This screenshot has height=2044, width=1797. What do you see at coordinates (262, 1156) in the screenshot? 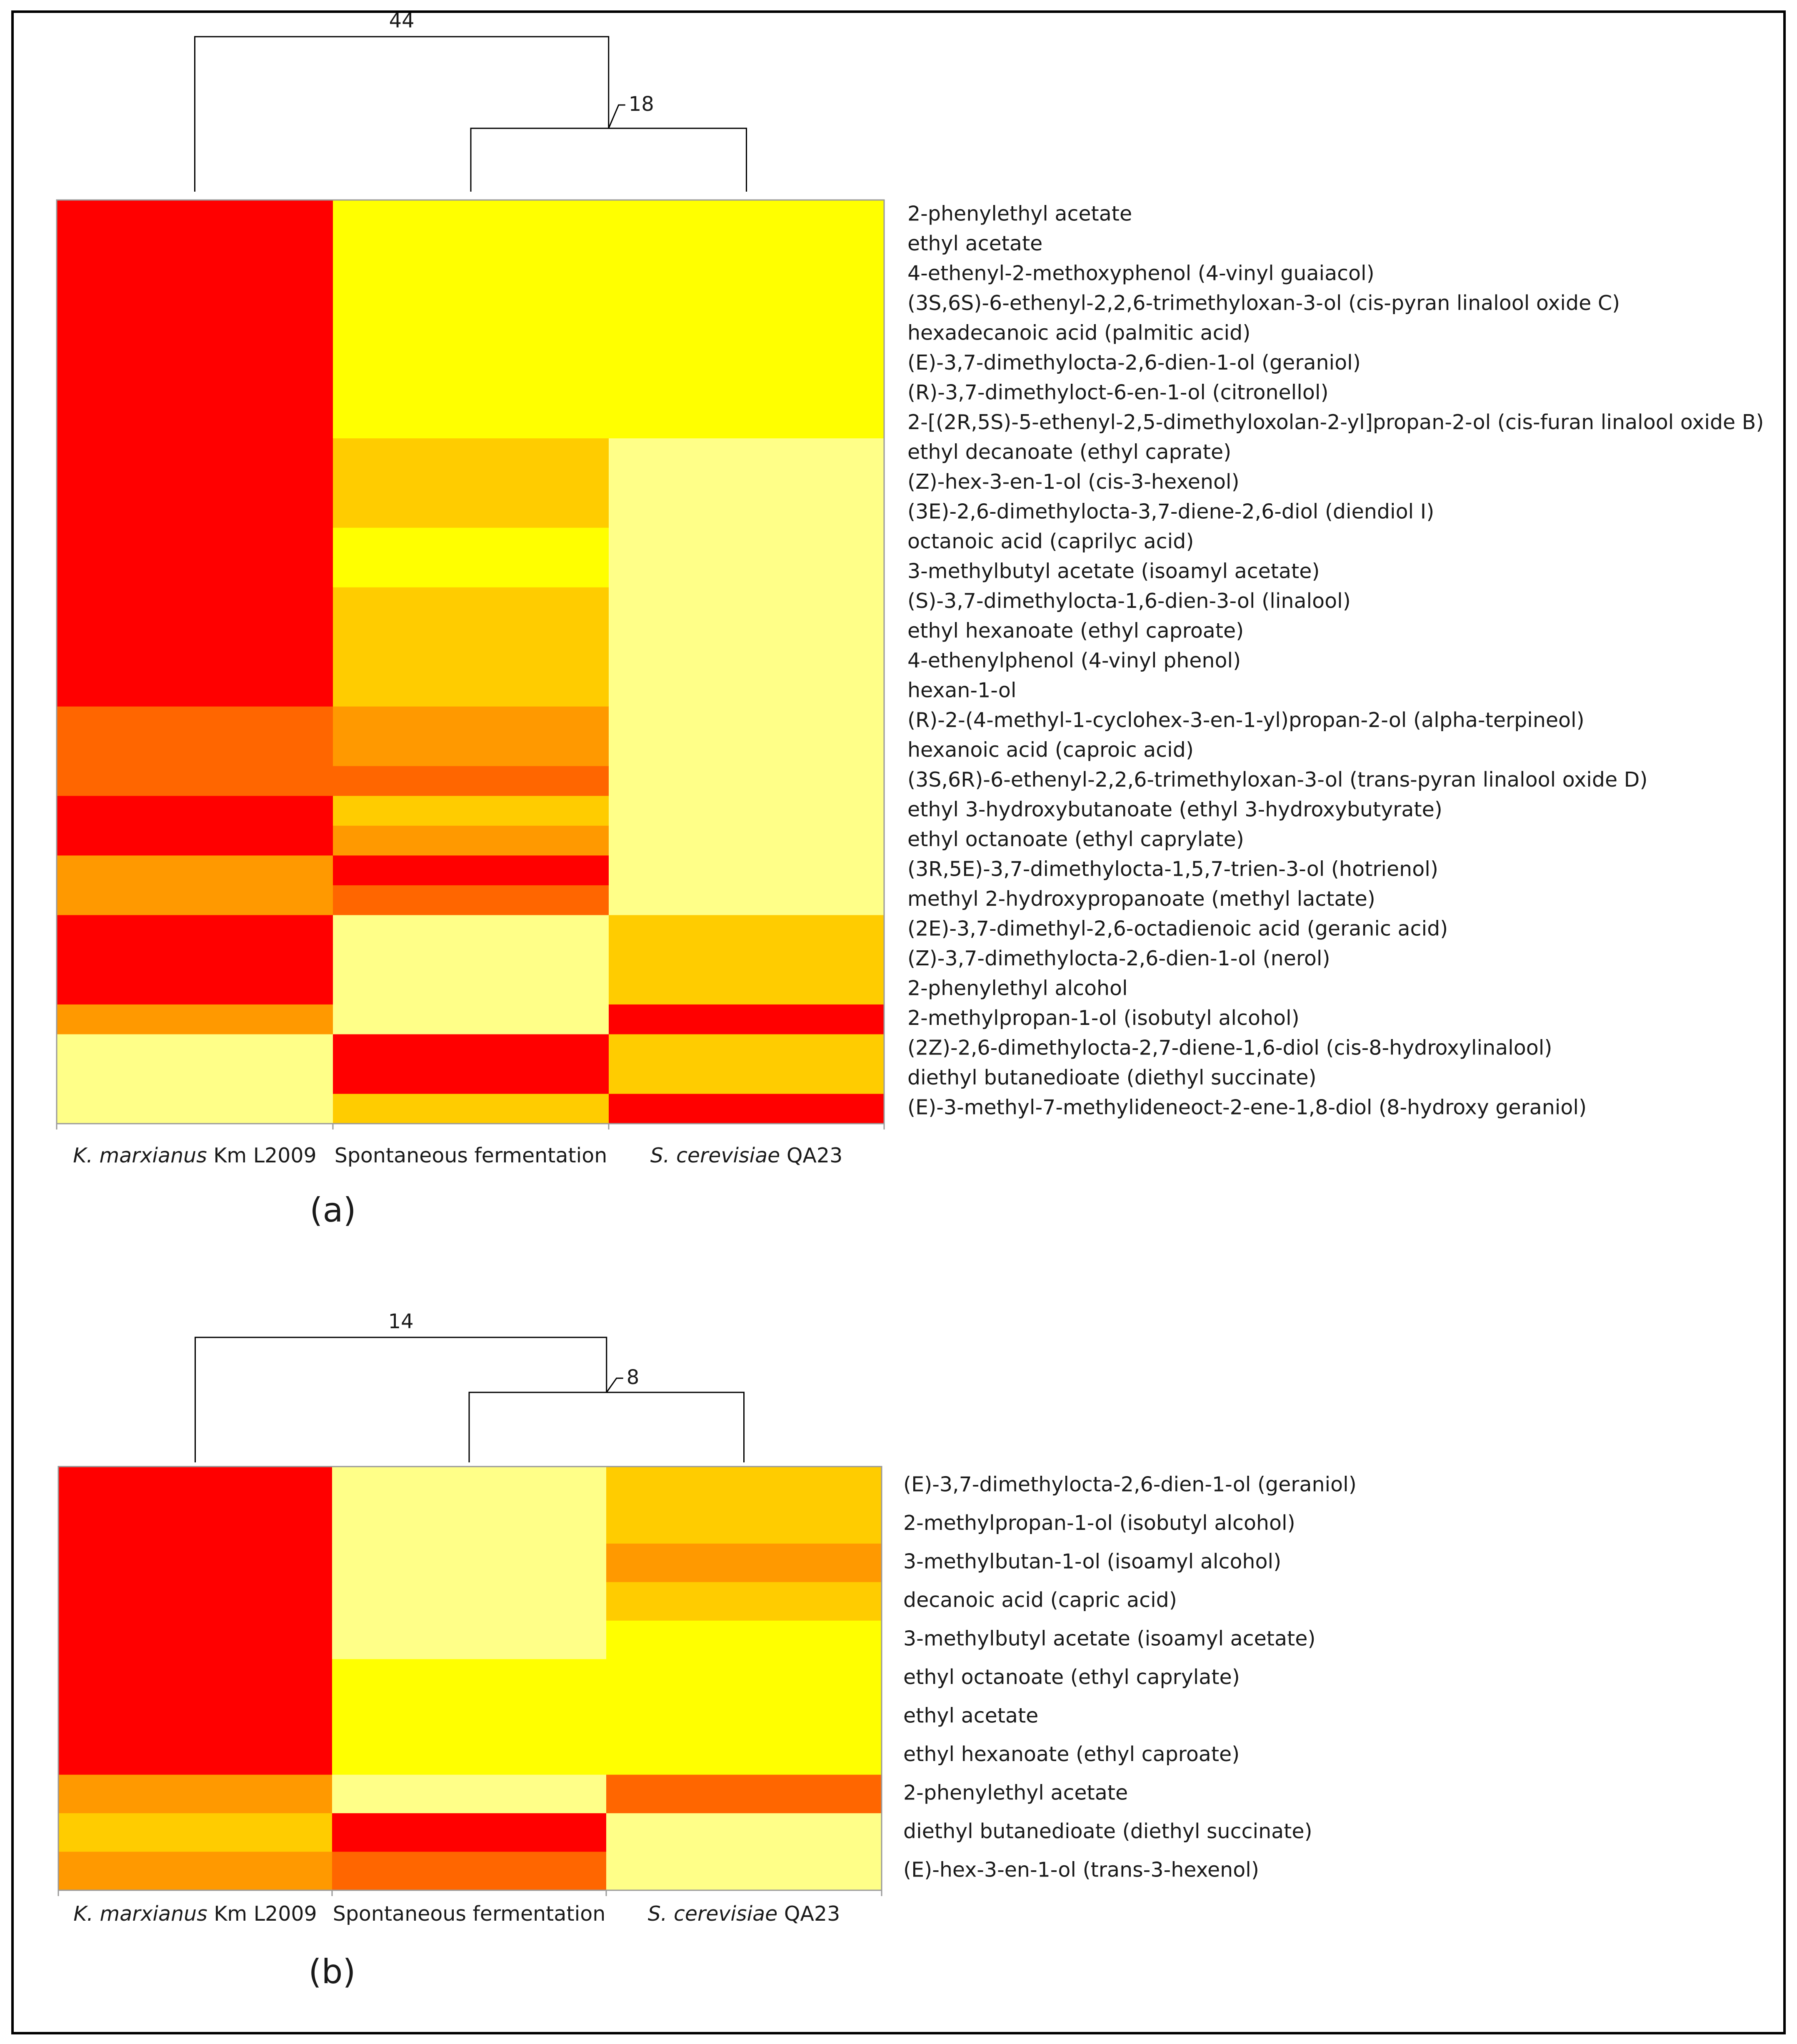
I see `column-label-part: Km L2009` at bounding box center [262, 1156].